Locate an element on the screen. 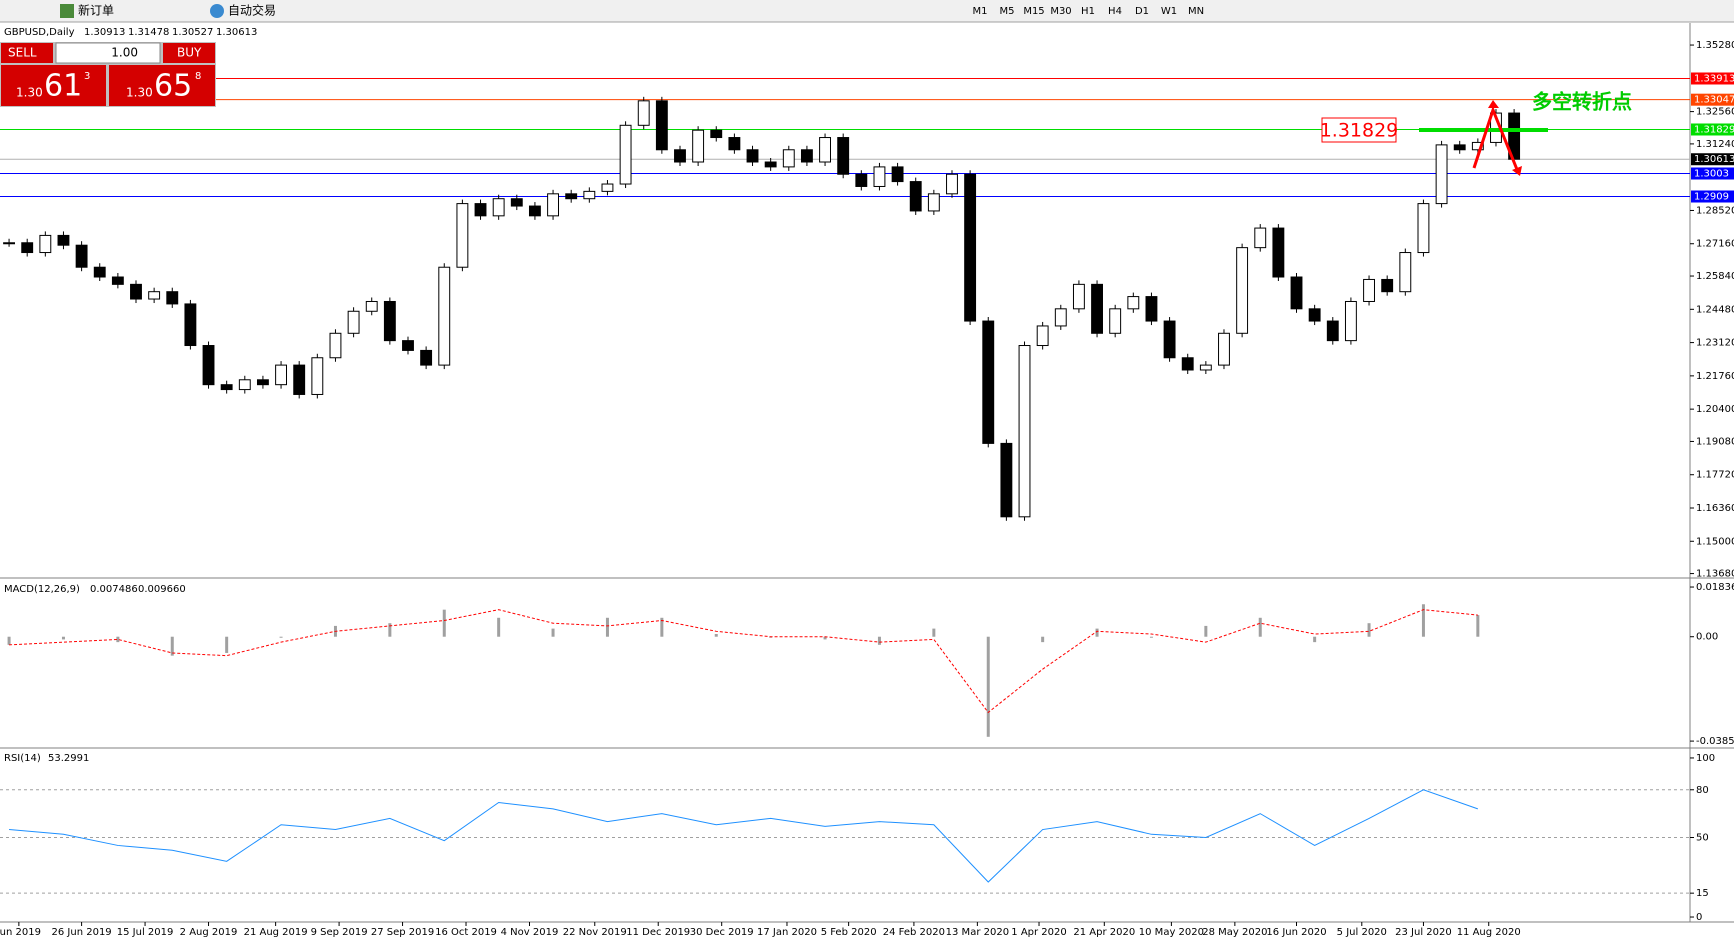  timeframe-button: W1 is located at coordinates (1169, 11).